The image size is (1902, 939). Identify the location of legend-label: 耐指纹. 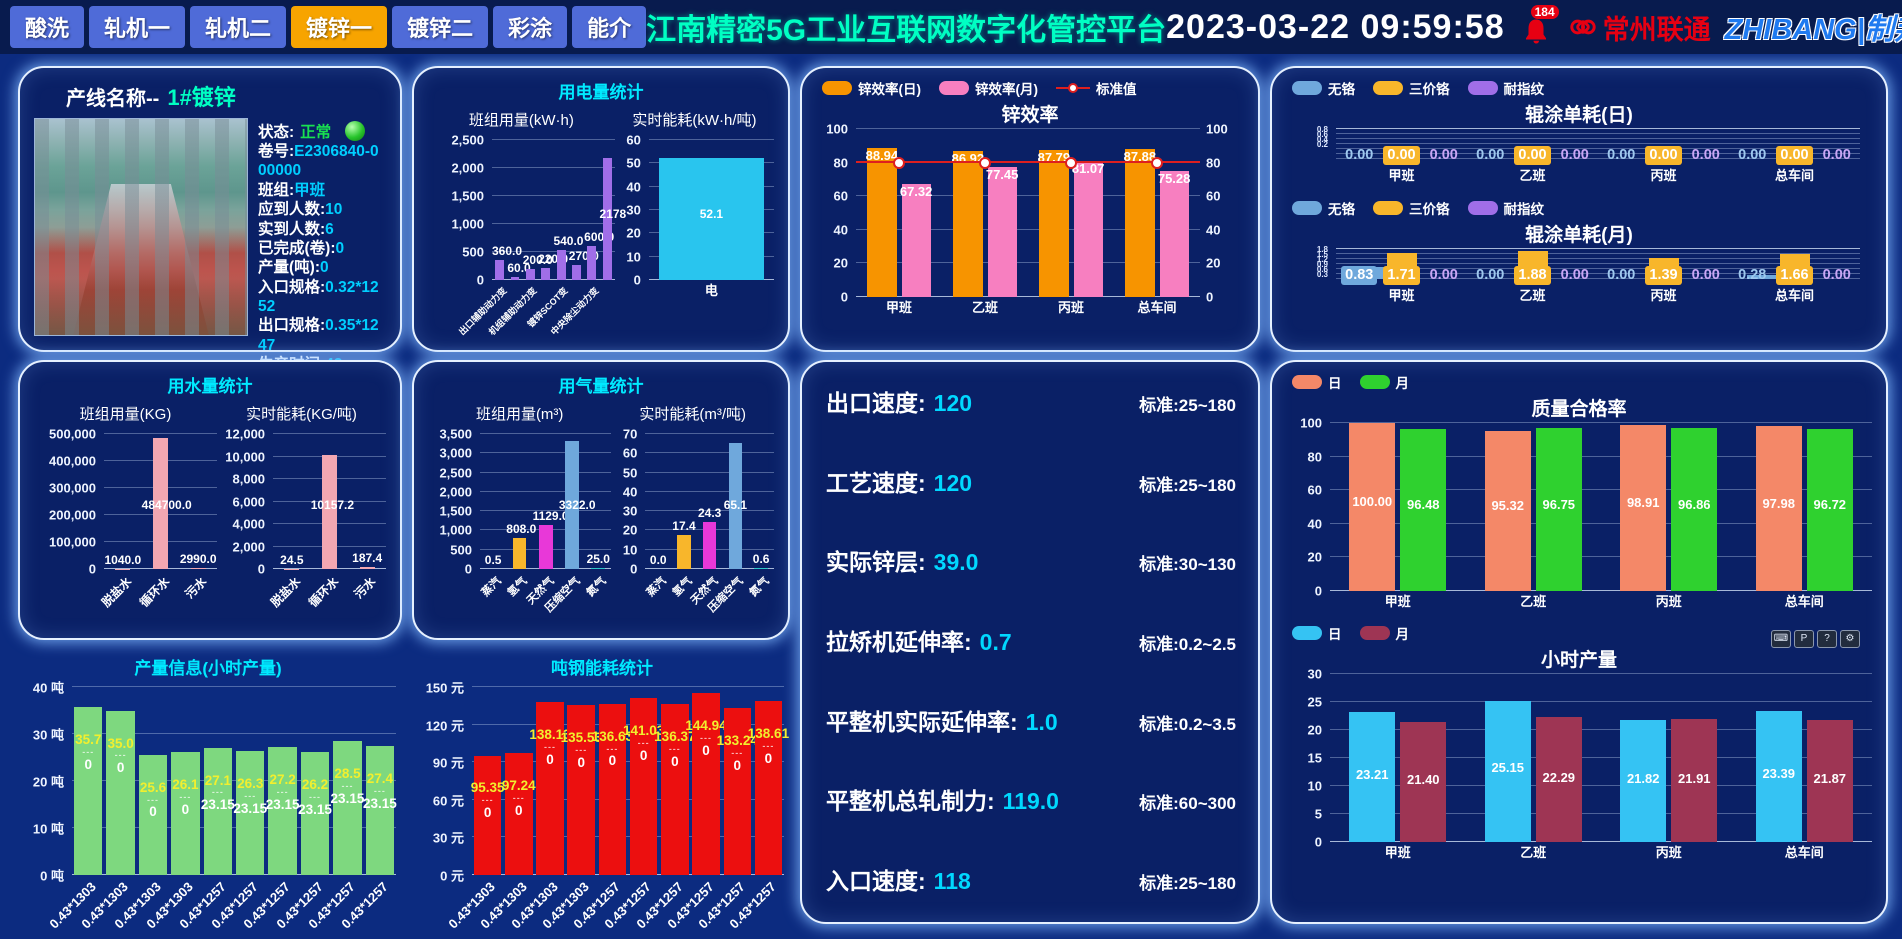
(1524, 88).